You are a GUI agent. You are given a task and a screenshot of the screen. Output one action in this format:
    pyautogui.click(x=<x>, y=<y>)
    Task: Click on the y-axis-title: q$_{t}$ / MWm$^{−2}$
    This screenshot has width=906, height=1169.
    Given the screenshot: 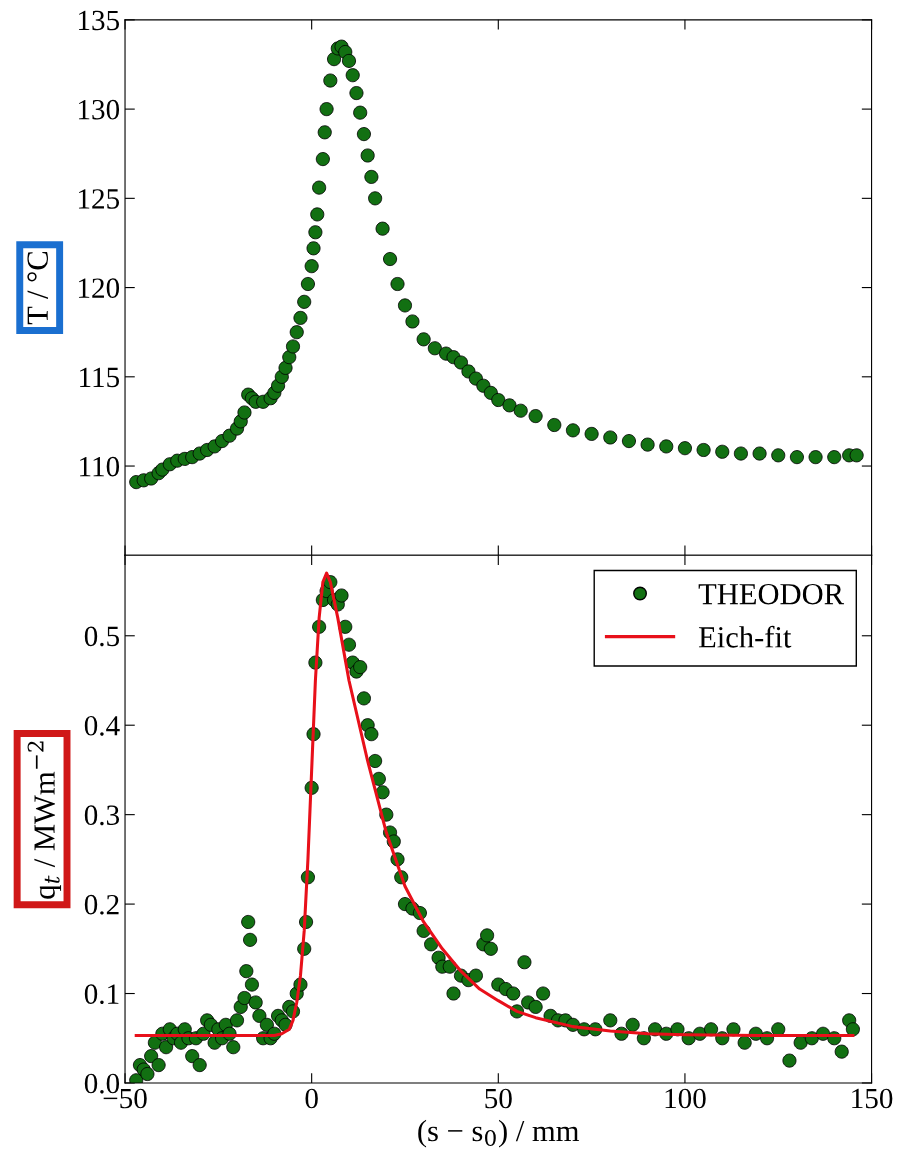 What is the action you would take?
    pyautogui.click(x=44, y=820)
    